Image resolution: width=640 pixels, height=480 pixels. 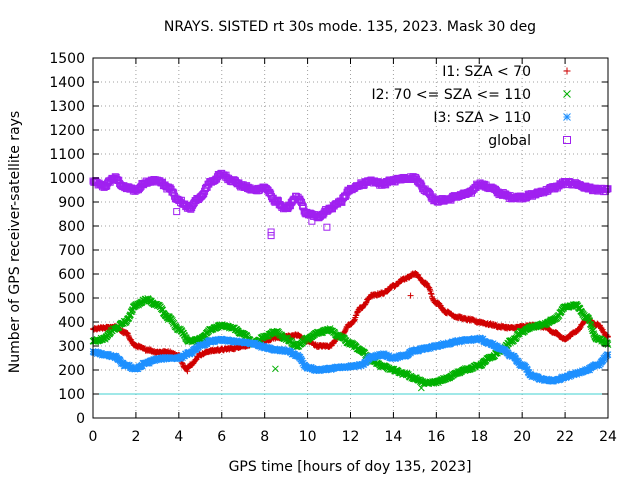 I want to click on y-tick-label: 1500, so click(x=67, y=59).